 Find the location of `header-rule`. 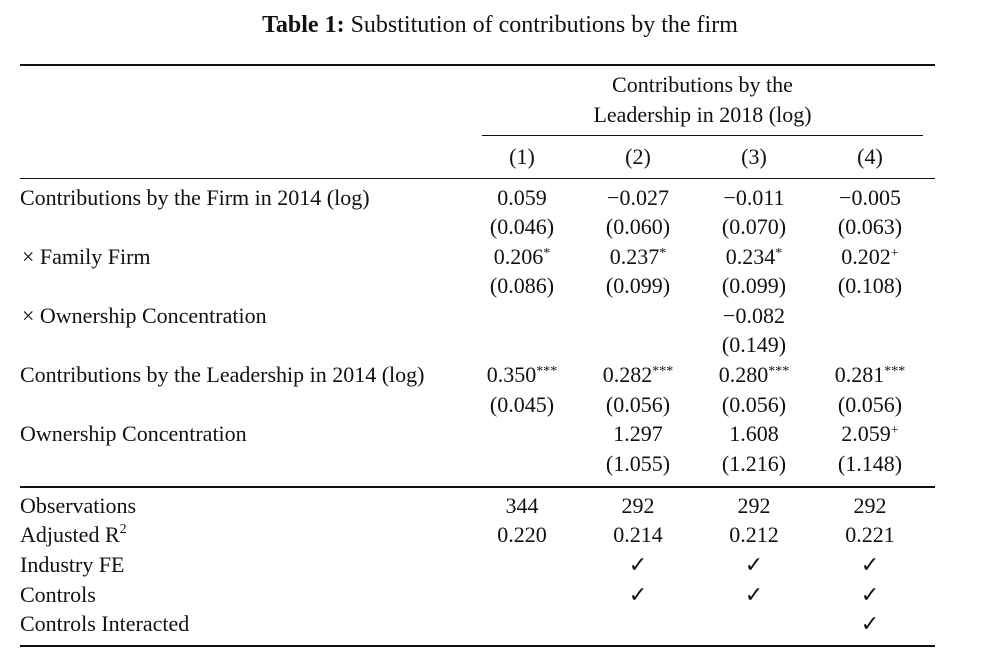

header-rule is located at coordinates (477, 178).